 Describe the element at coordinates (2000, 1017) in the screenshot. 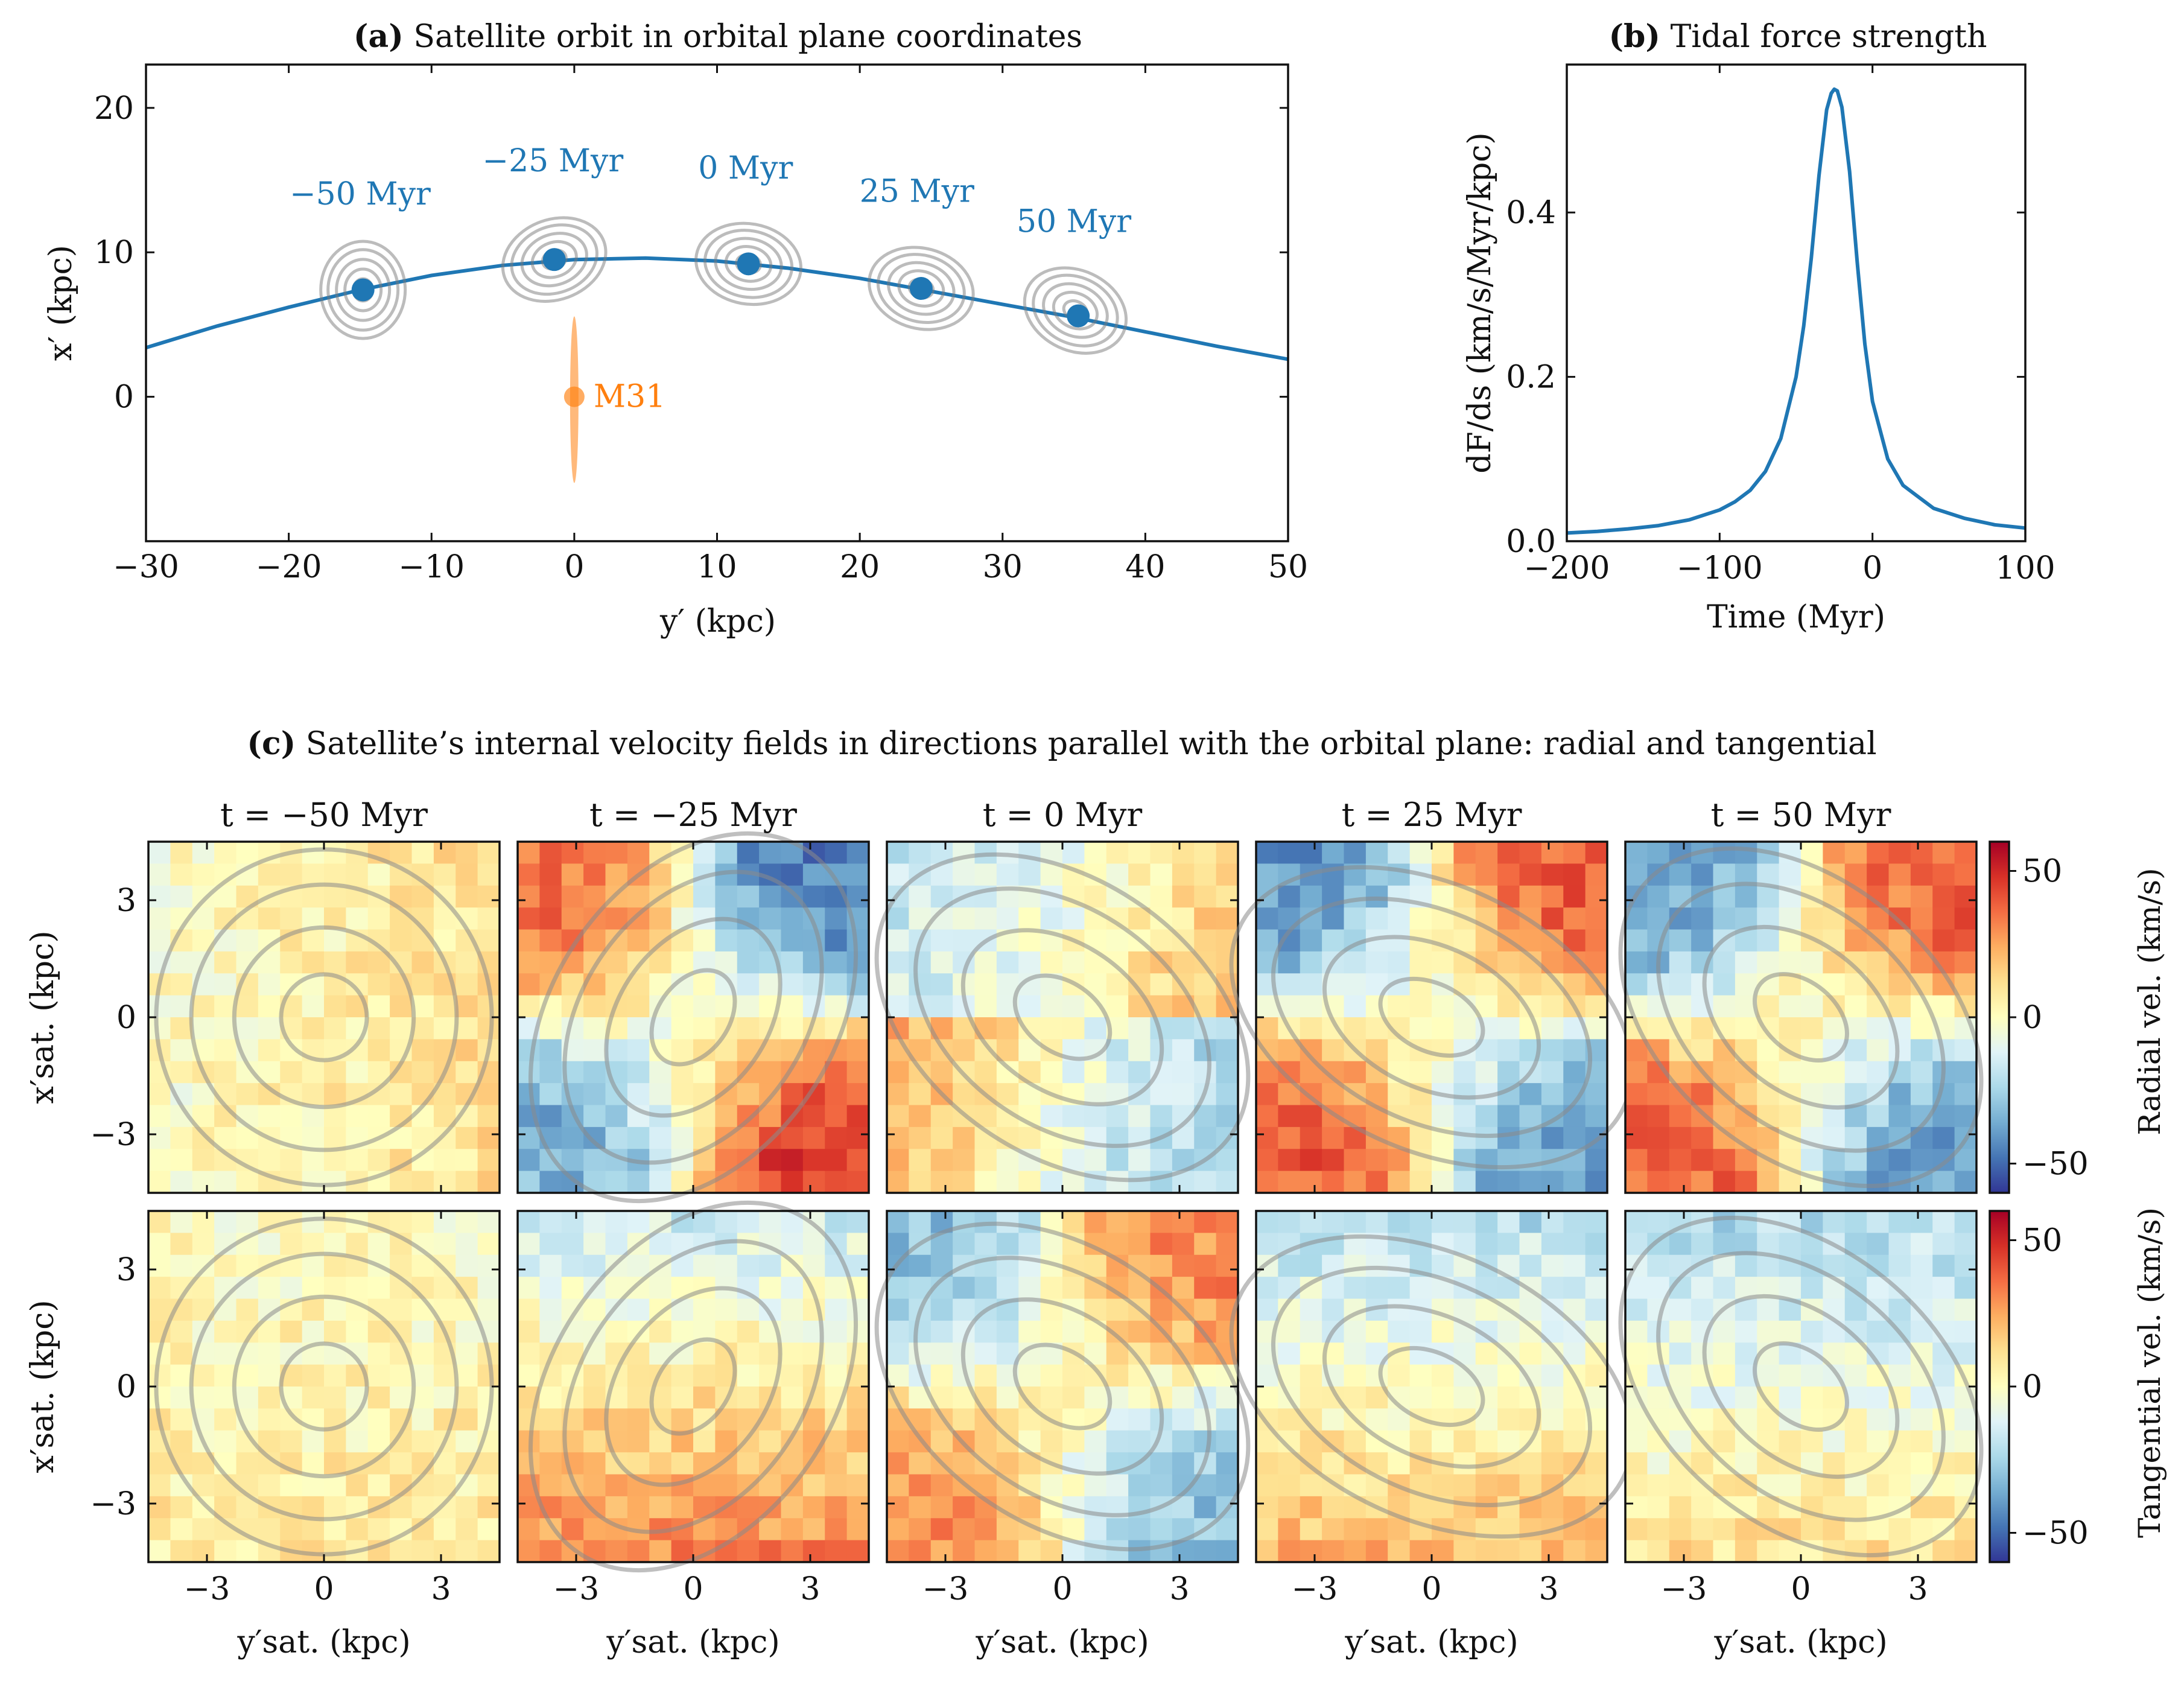

I see `colorbar-gradient` at that location.